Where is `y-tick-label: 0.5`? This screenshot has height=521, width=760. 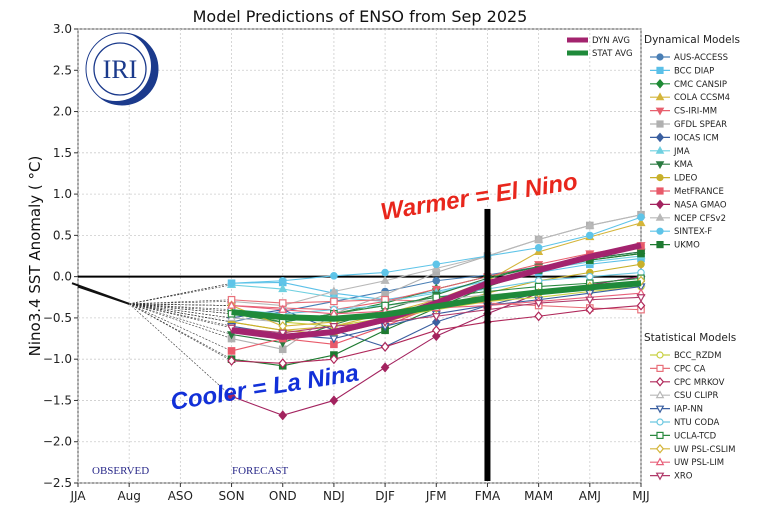
y-tick-label: 0.5 is located at coordinates (62, 235).